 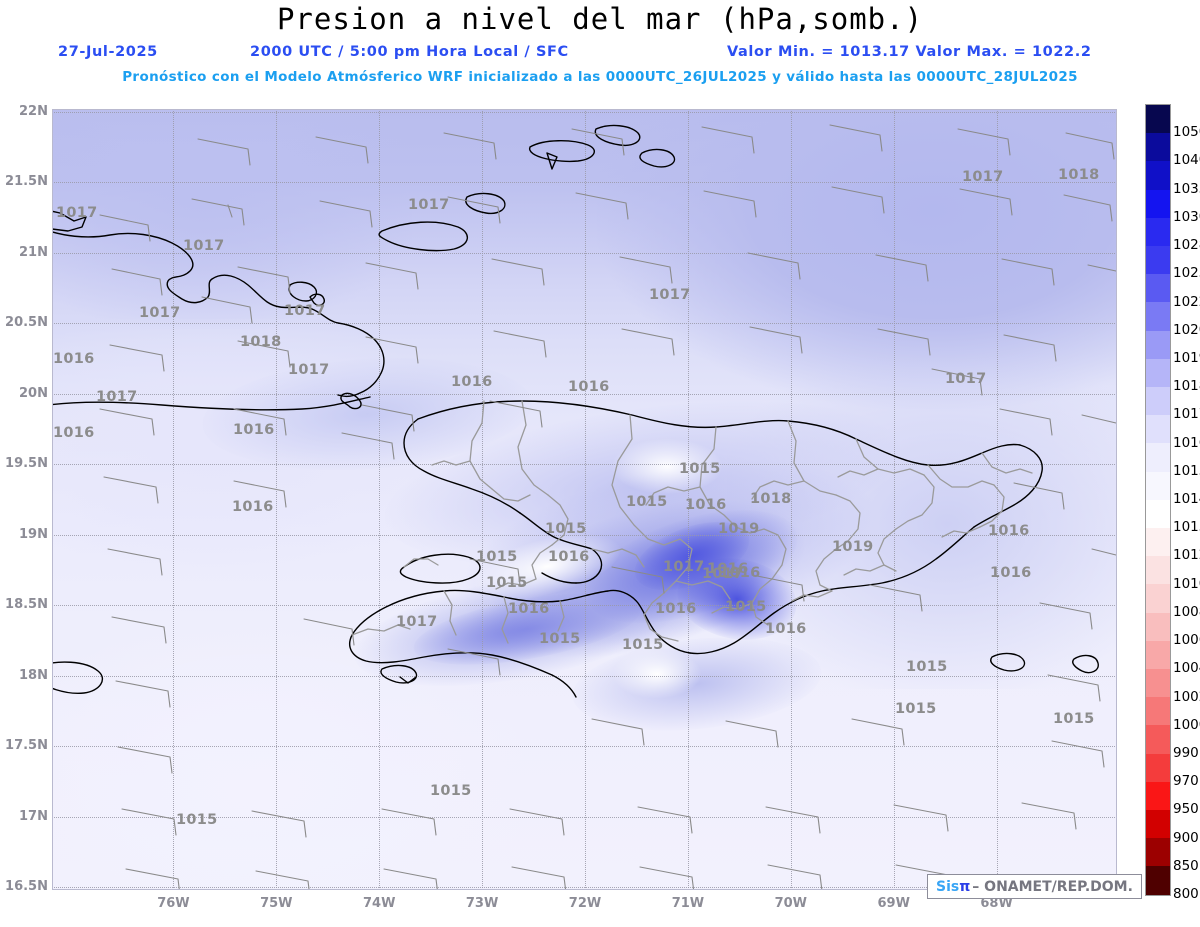 What do you see at coordinates (1186, 442) in the screenshot?
I see `colorbar-label-1016: 1016` at bounding box center [1186, 442].